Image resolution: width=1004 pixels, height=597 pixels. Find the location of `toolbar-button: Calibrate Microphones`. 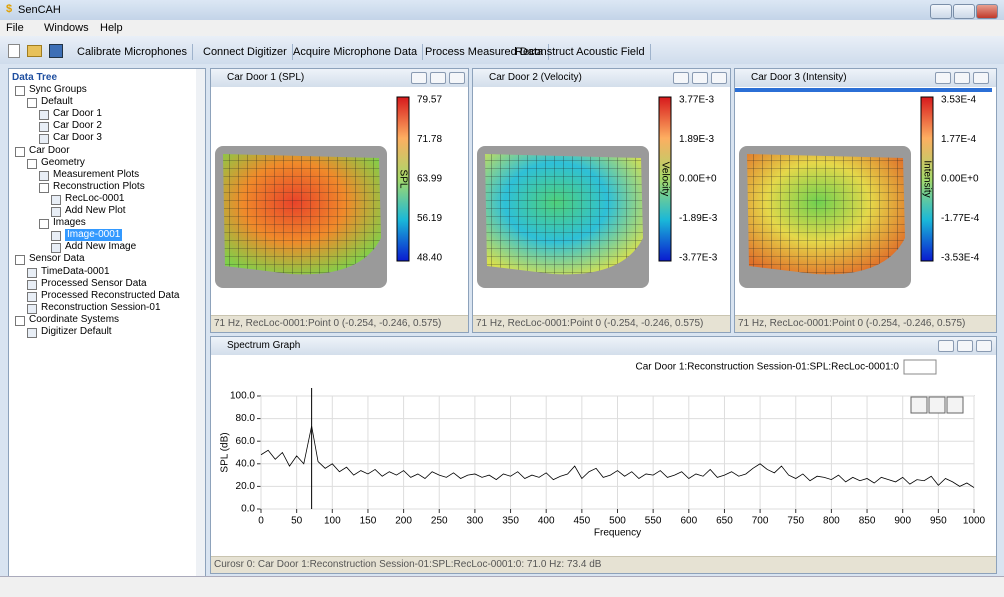

toolbar-button: Calibrate Microphones is located at coordinates (133, 52).